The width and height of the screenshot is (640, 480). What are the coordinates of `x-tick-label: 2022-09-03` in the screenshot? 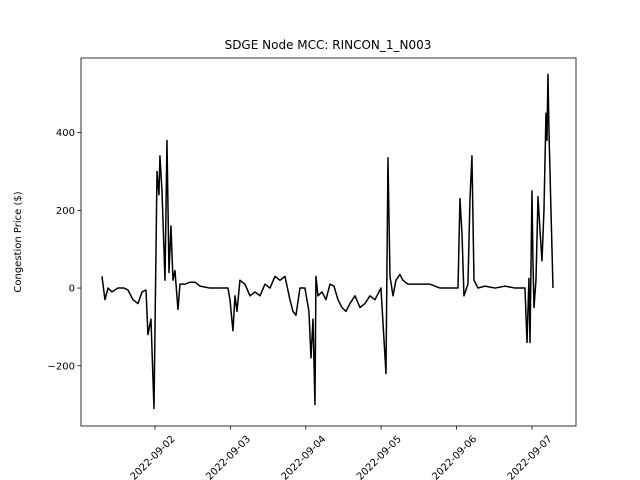 It's located at (228, 457).